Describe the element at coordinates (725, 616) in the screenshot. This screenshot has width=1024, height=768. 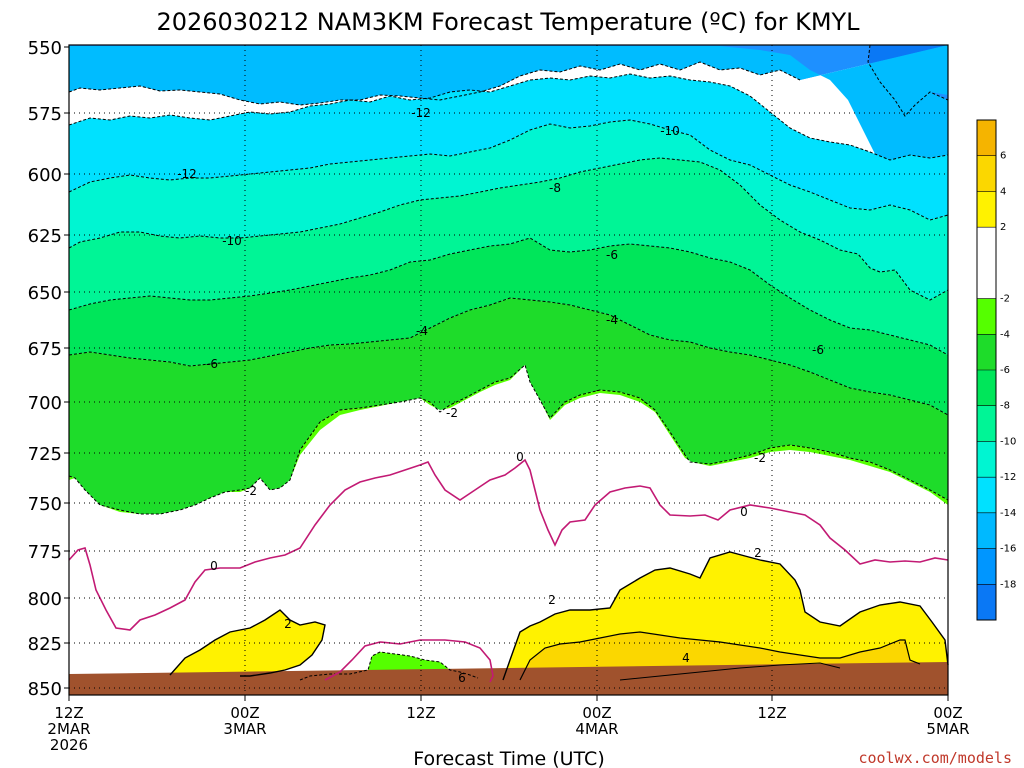
I see `contour-plus-2-right` at that location.